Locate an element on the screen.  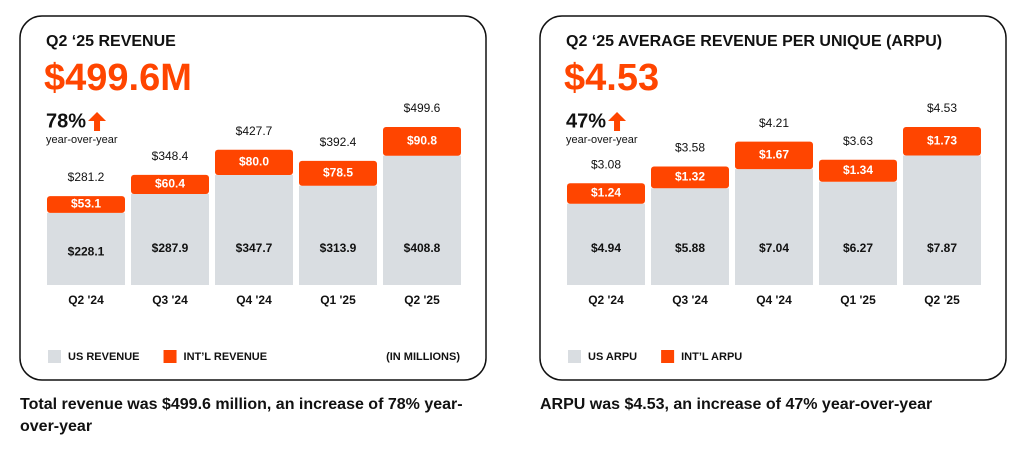
value-label: $408.8 is located at coordinates (422, 248).